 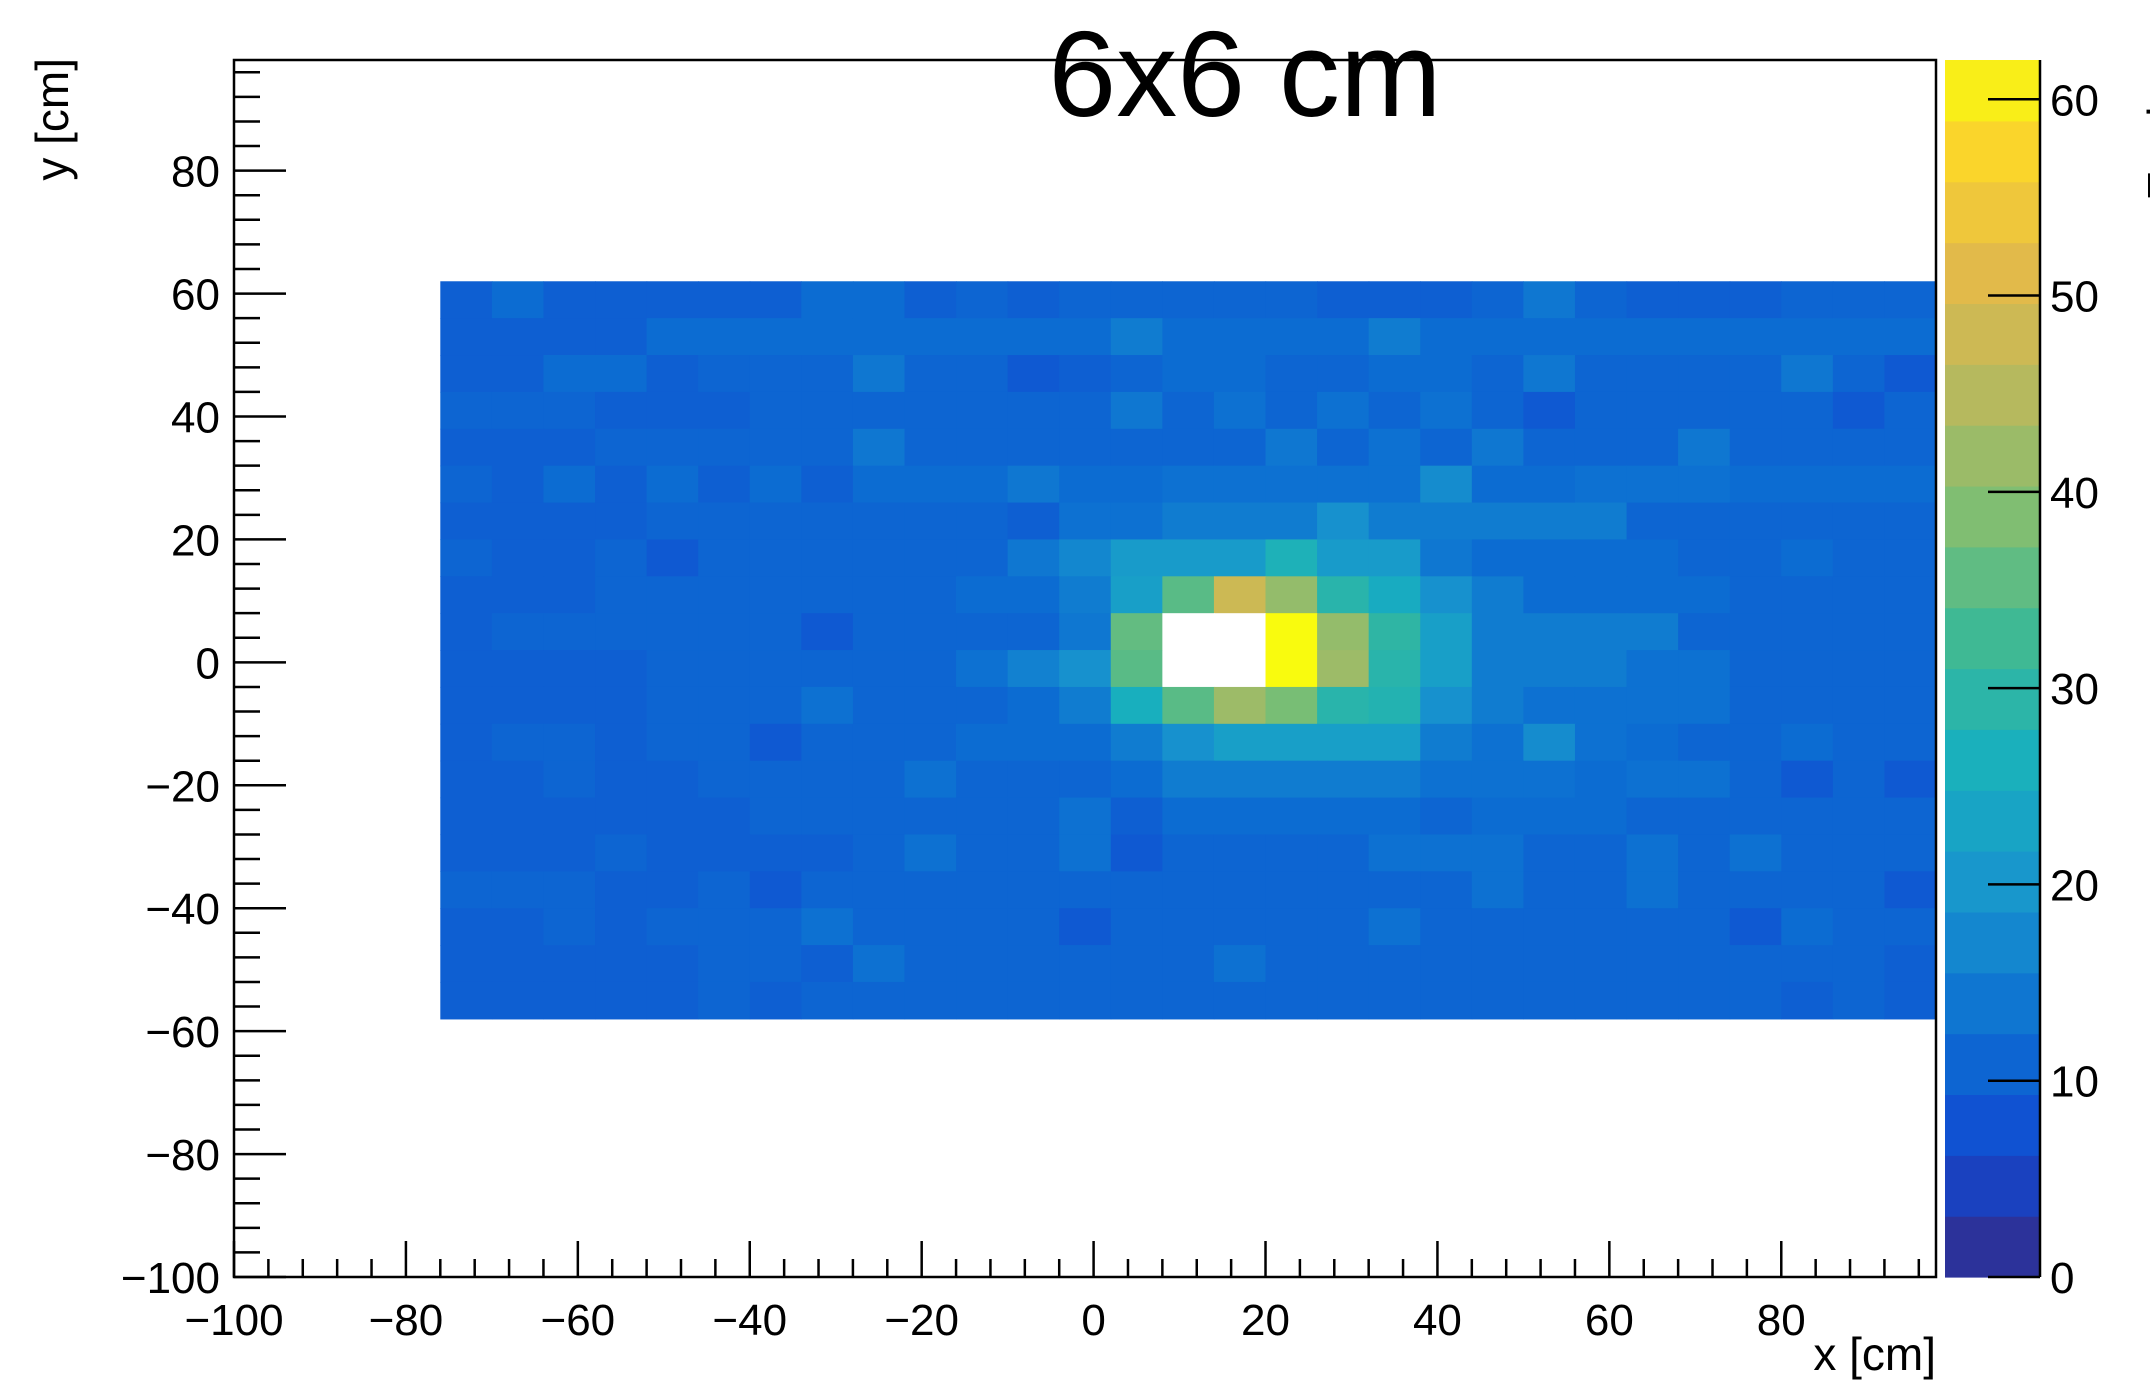 I want to click on y-axis: −100 −80 −60 −40 −20 0 20 40 60 80, so click(x=203, y=687).